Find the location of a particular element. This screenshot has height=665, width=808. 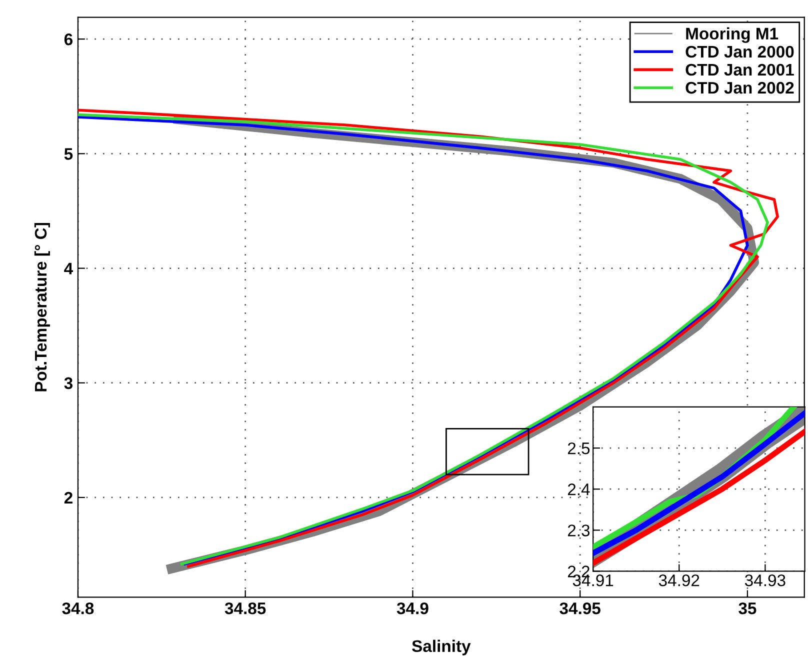

y-tick-label: 2.3 is located at coordinates (579, 530).